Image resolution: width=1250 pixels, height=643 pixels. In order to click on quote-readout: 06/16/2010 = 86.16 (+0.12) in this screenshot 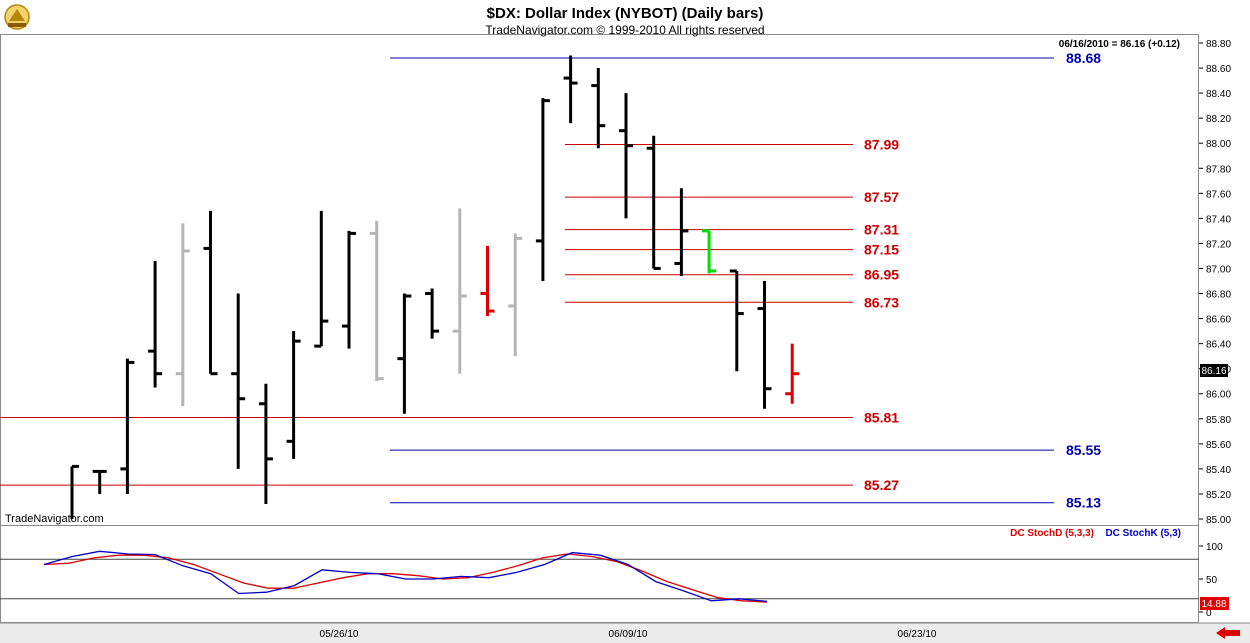, I will do `click(1119, 44)`.